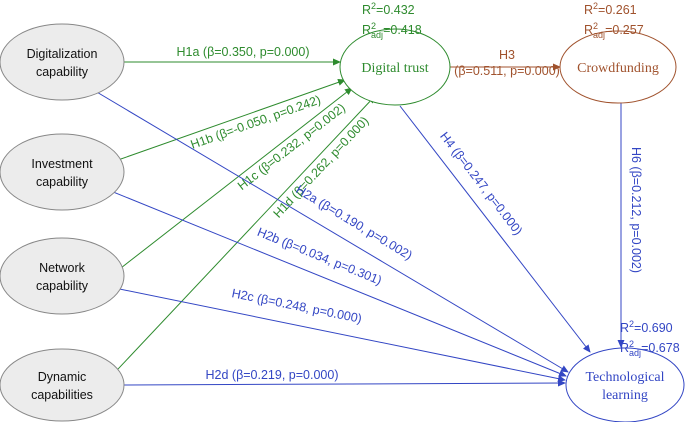 This screenshot has height=422, width=685. I want to click on path-label: (β=0.511, p=0.000), so click(507, 71).